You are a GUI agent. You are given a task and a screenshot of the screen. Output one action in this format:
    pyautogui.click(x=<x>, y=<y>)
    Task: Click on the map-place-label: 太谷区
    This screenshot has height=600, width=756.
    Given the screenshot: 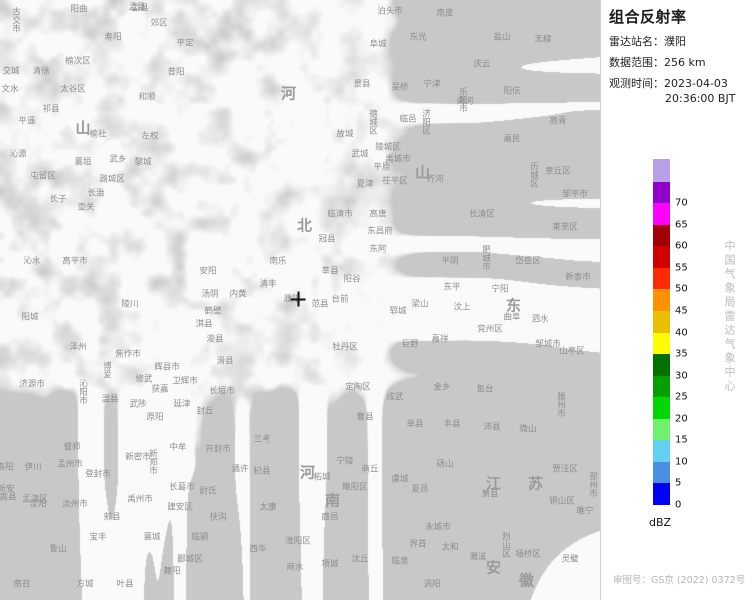 What is the action you would take?
    pyautogui.click(x=73, y=89)
    